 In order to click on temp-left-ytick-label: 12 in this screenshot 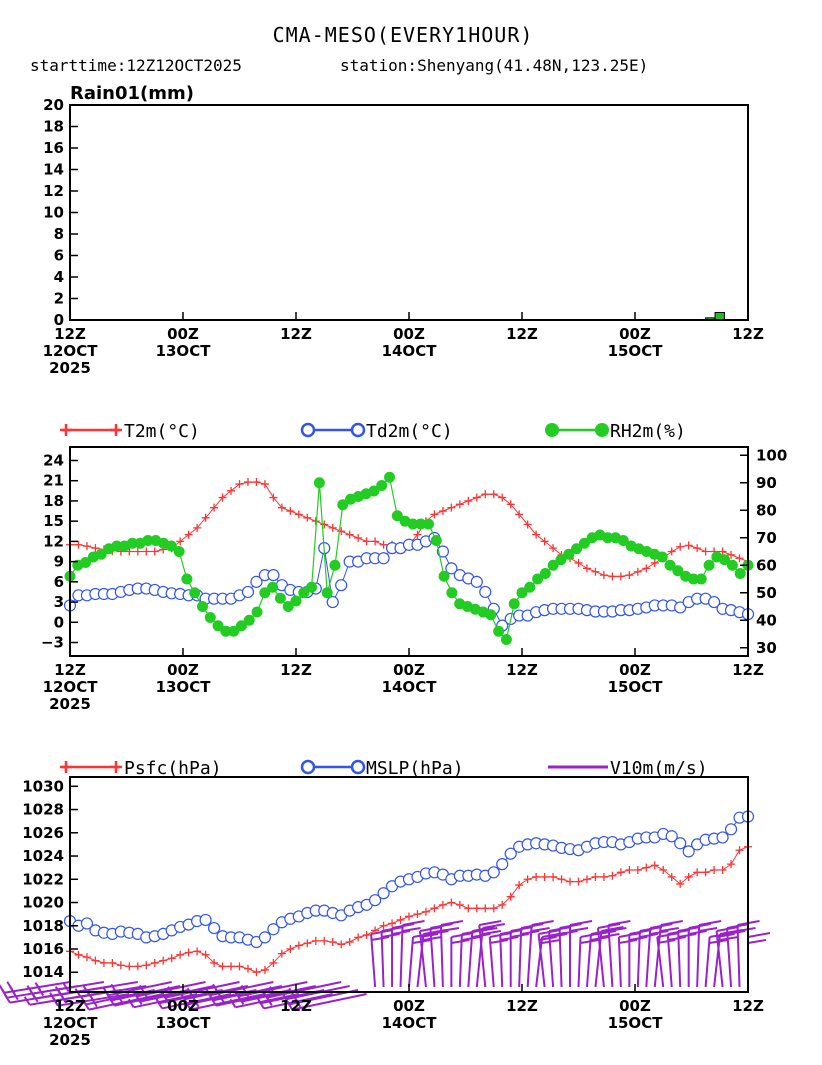, I will do `click(53, 541)`.